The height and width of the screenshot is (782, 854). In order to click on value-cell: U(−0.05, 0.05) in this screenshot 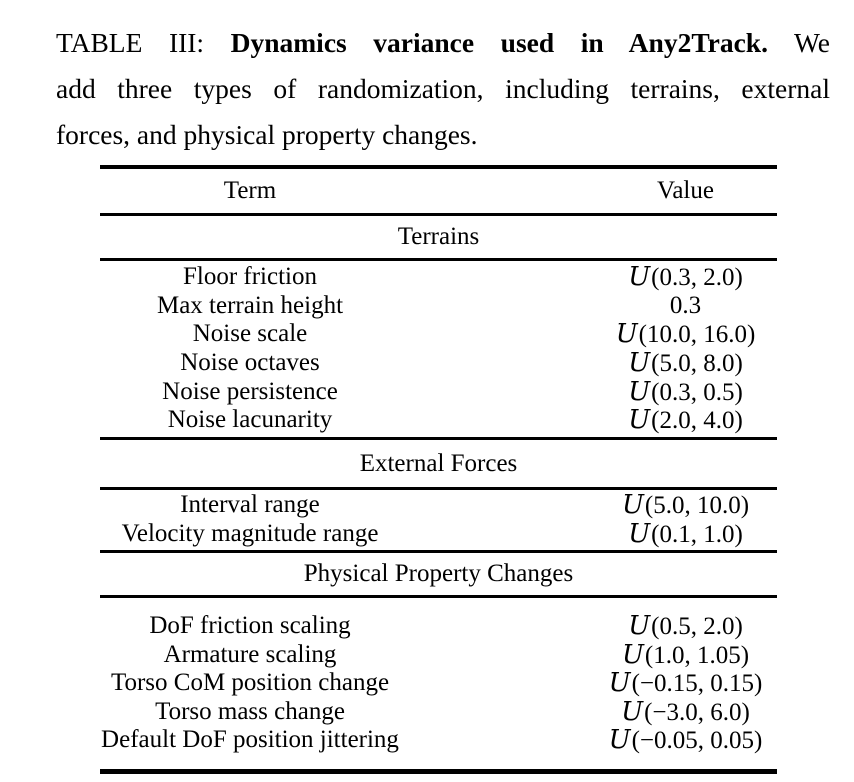, I will do `click(685, 740)`.